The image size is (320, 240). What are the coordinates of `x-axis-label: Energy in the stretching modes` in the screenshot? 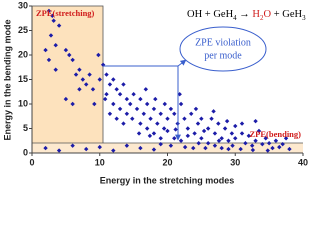 It's located at (167, 180).